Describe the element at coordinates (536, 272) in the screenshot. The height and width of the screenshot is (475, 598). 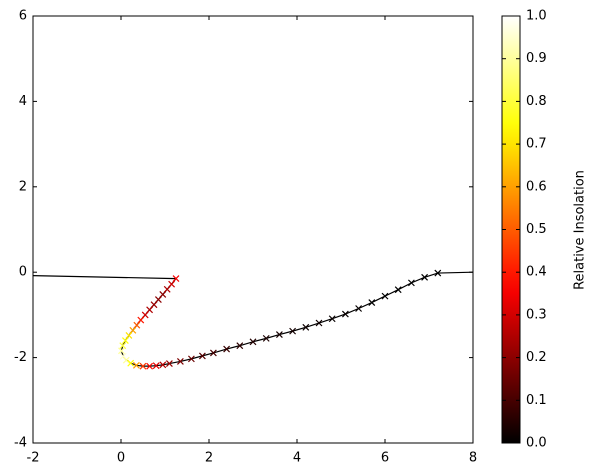
I see `colorbar-tick-label: 0.4` at that location.